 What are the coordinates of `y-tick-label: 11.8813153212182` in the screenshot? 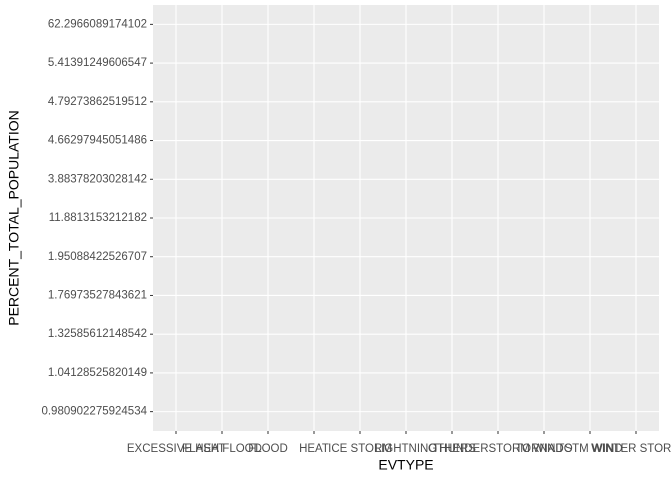 It's located at (98, 218).